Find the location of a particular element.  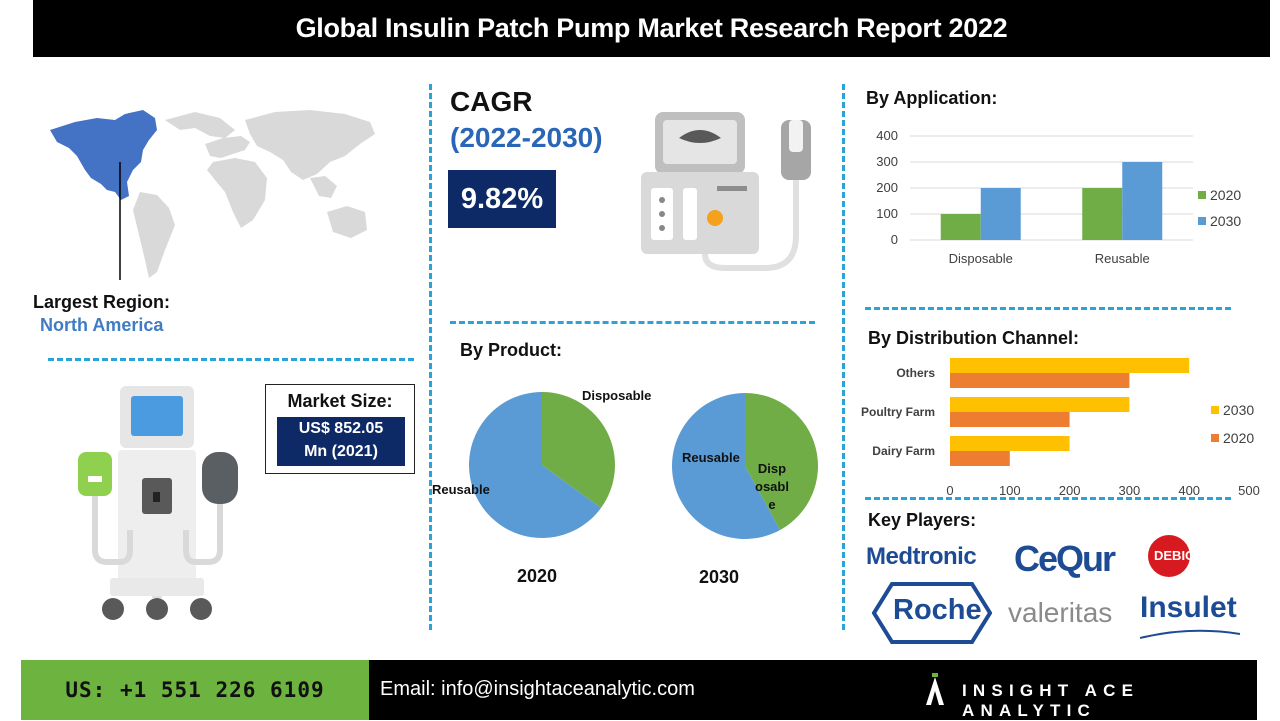

market-size-card: Market Size: US$ 852.05 Mn (2021) is located at coordinates (340, 429).